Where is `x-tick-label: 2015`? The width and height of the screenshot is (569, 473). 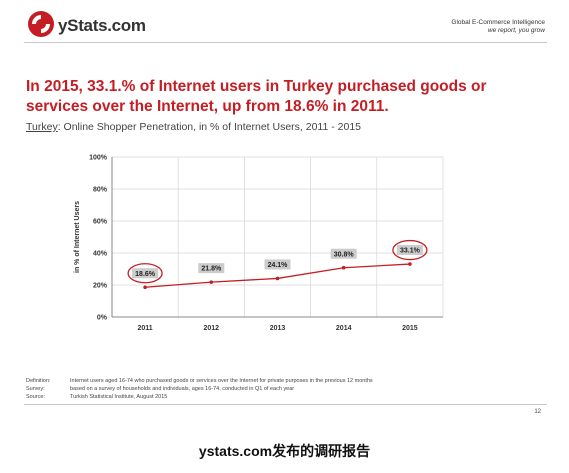
x-tick-label: 2015 is located at coordinates (410, 328).